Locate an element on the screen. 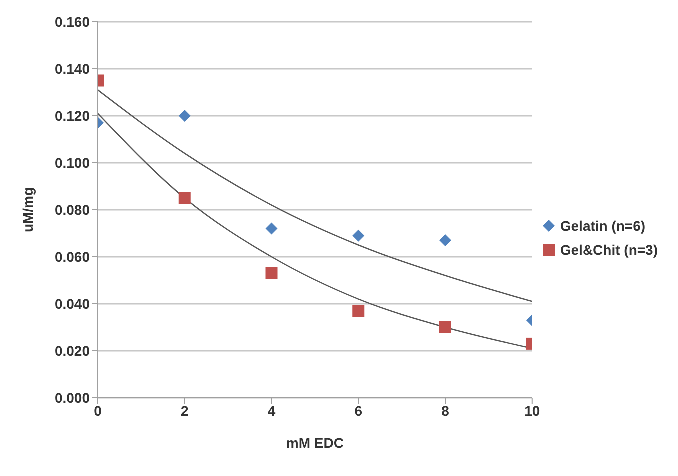 The width and height of the screenshot is (678, 476). y-tick-label: 0.060 is located at coordinates (72, 256).